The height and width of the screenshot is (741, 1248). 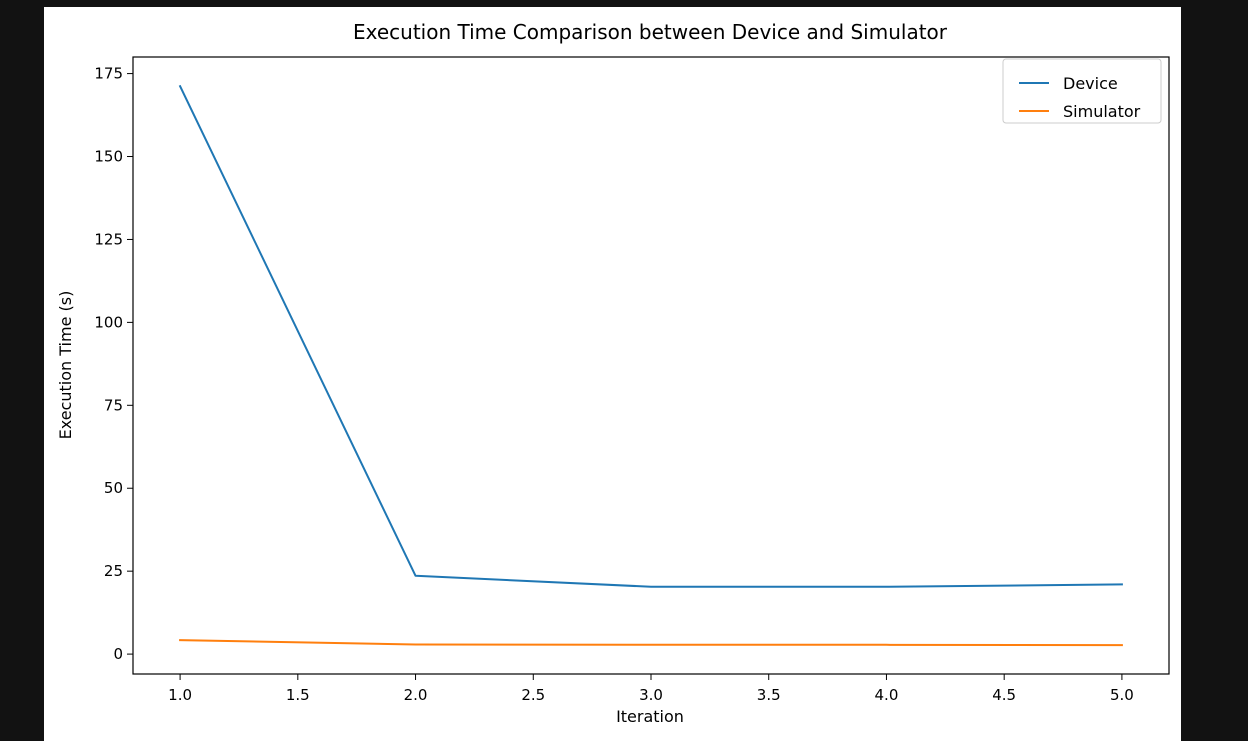 I want to click on x-tick-label: 4.5, so click(x=1004, y=695).